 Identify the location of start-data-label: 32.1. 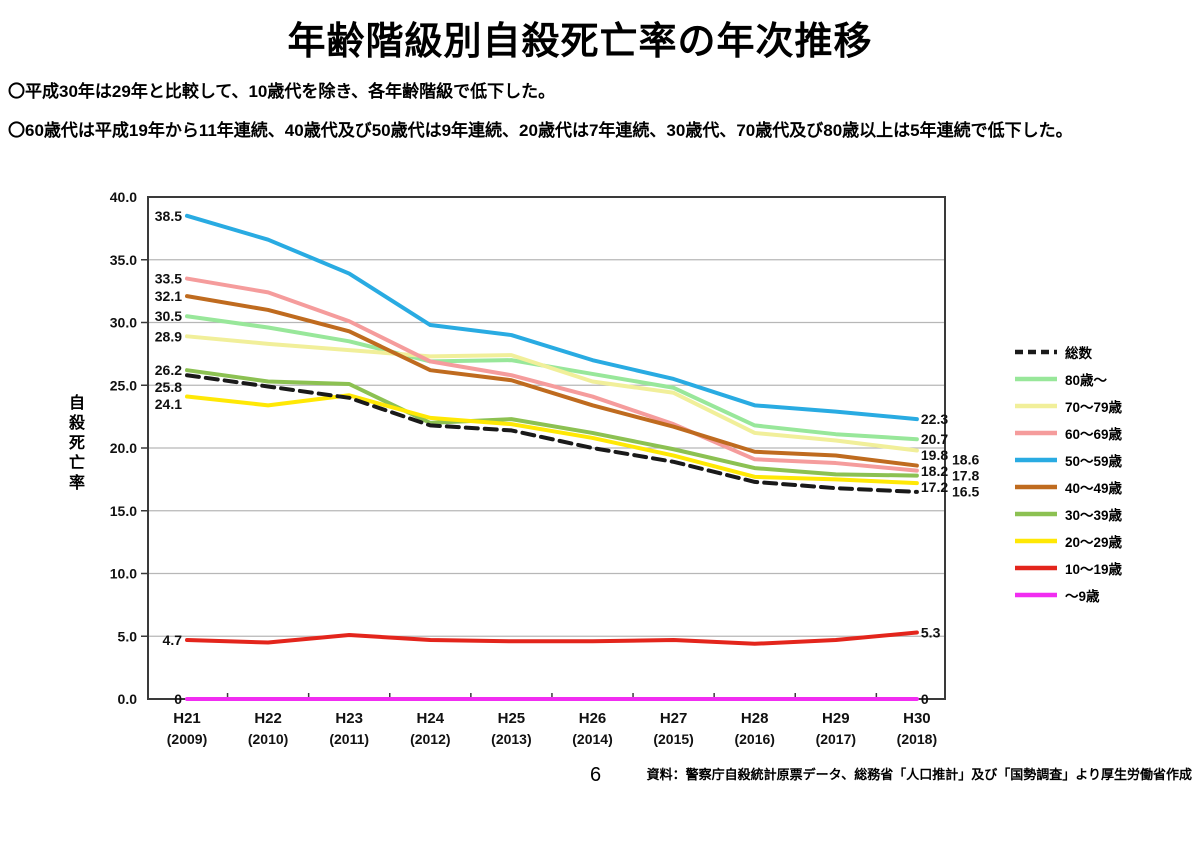
(168, 296).